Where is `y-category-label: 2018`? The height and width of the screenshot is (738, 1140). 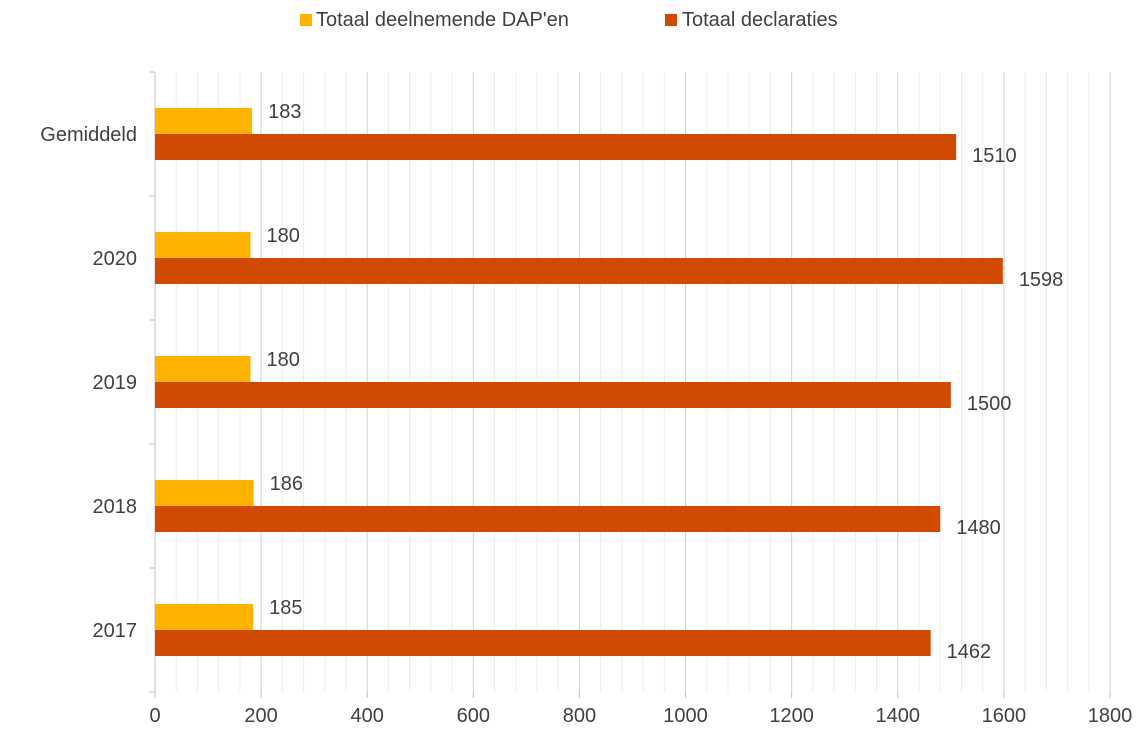 y-category-label: 2018 is located at coordinates (115, 507).